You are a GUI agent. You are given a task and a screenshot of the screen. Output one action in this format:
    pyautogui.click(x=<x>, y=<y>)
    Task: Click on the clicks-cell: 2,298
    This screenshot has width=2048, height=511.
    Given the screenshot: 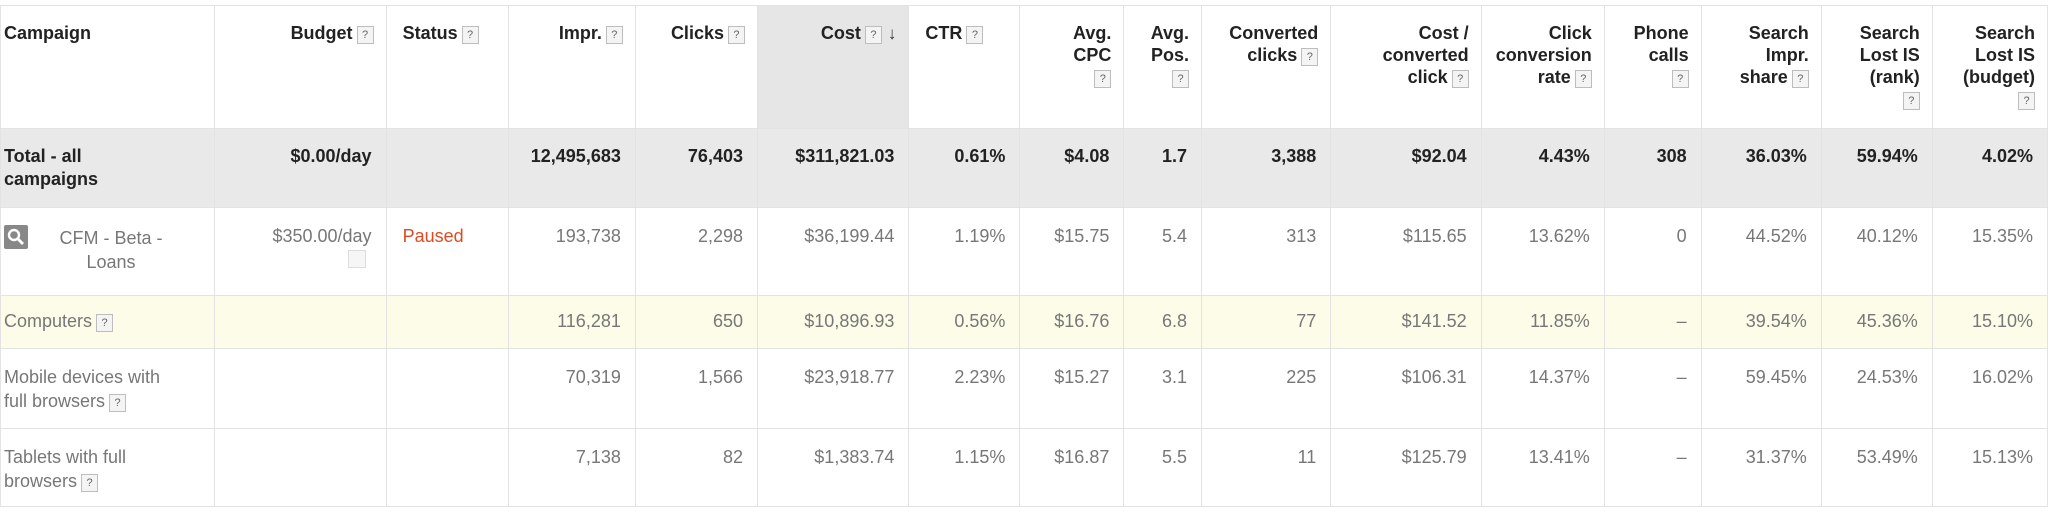 What is the action you would take?
    pyautogui.click(x=696, y=251)
    